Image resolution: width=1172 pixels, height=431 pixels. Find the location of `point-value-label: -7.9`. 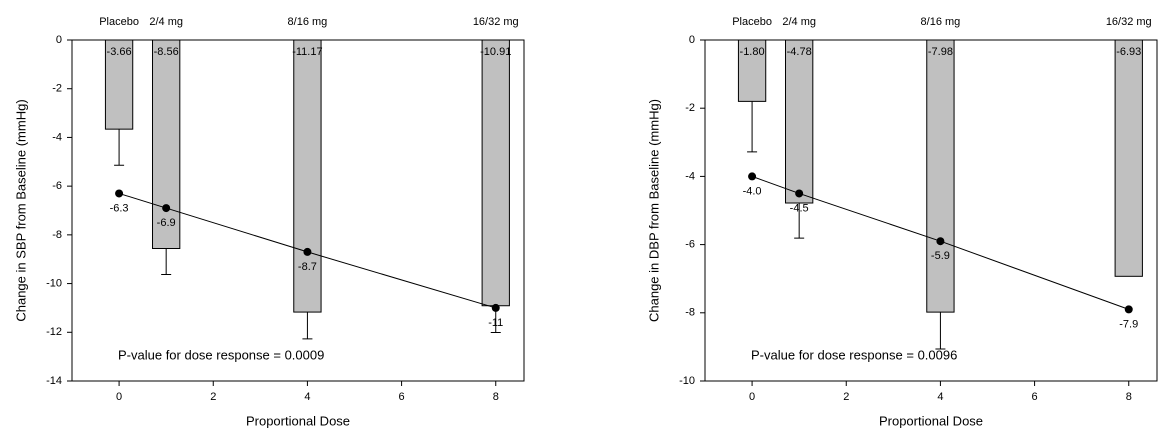

point-value-label: -7.9 is located at coordinates (1128, 324).